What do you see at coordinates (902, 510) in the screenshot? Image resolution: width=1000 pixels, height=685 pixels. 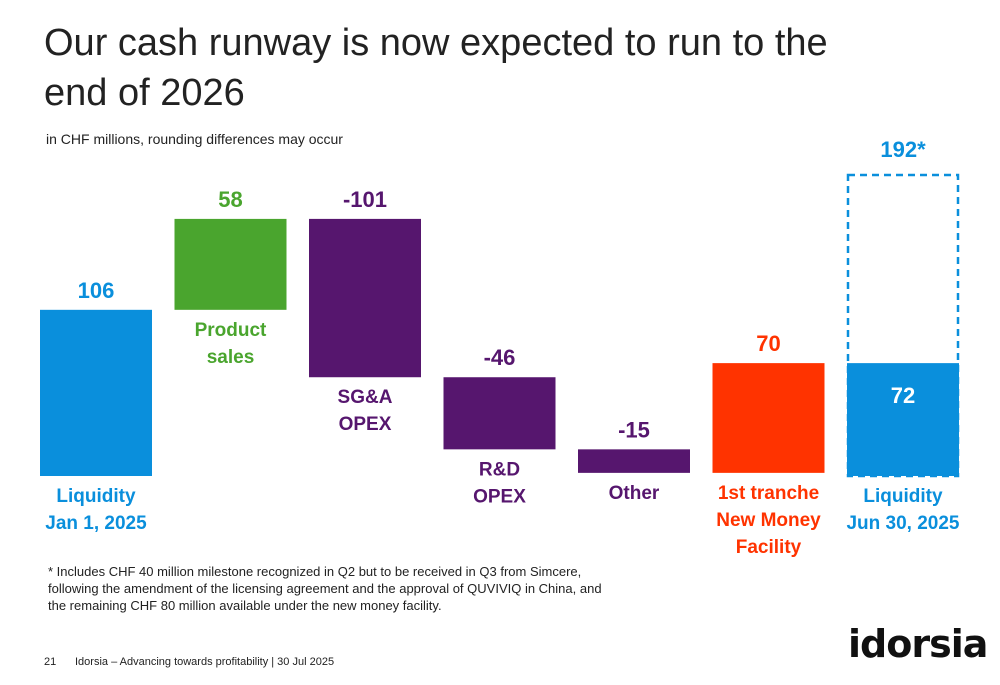 I see `category-label: Liquidity Jun 30, 2025` at bounding box center [902, 510].